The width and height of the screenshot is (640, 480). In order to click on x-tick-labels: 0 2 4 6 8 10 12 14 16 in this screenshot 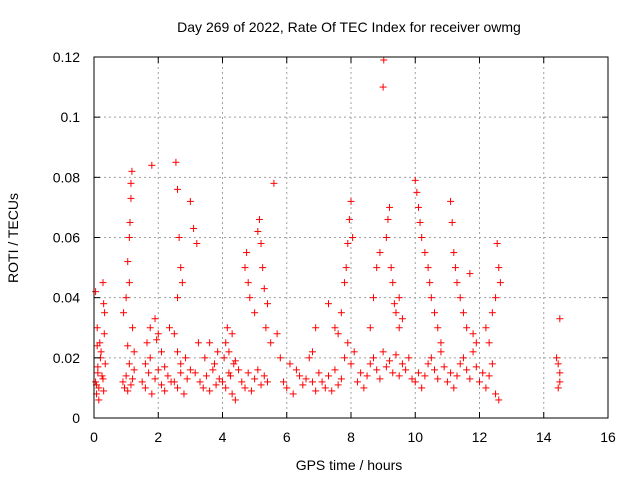, I will do `click(353, 437)`.